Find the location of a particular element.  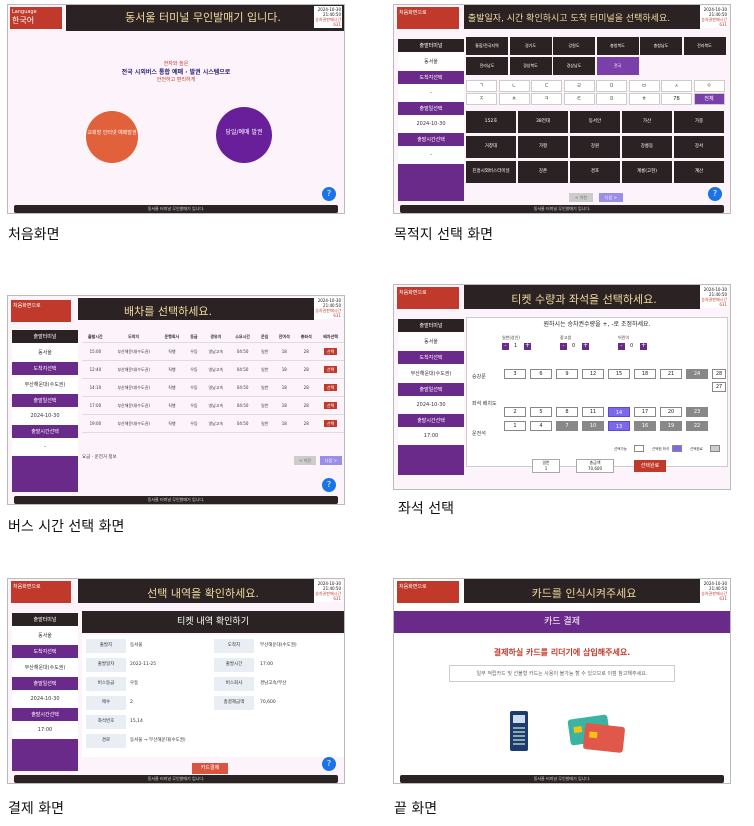

terminal-button: 가평 is located at coordinates (543, 147).